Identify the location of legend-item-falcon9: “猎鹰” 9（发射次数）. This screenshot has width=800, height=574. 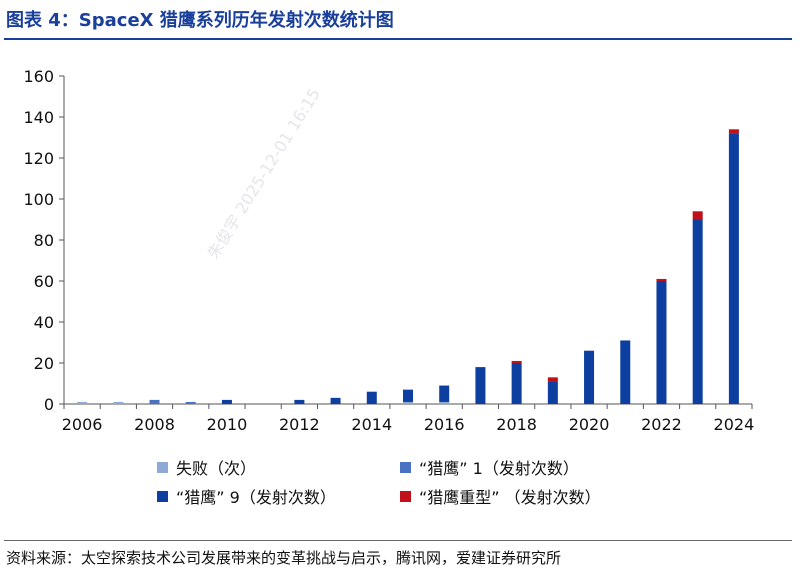
(246, 496).